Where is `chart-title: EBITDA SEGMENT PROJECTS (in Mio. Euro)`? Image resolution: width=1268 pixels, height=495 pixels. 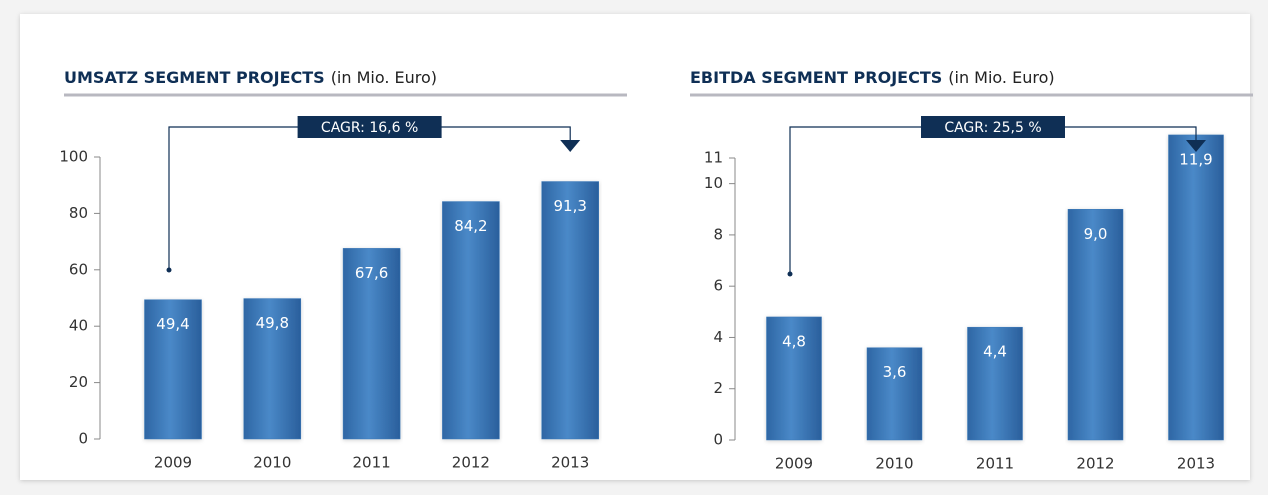
chart-title: EBITDA SEGMENT PROJECTS (in Mio. Euro) is located at coordinates (872, 77).